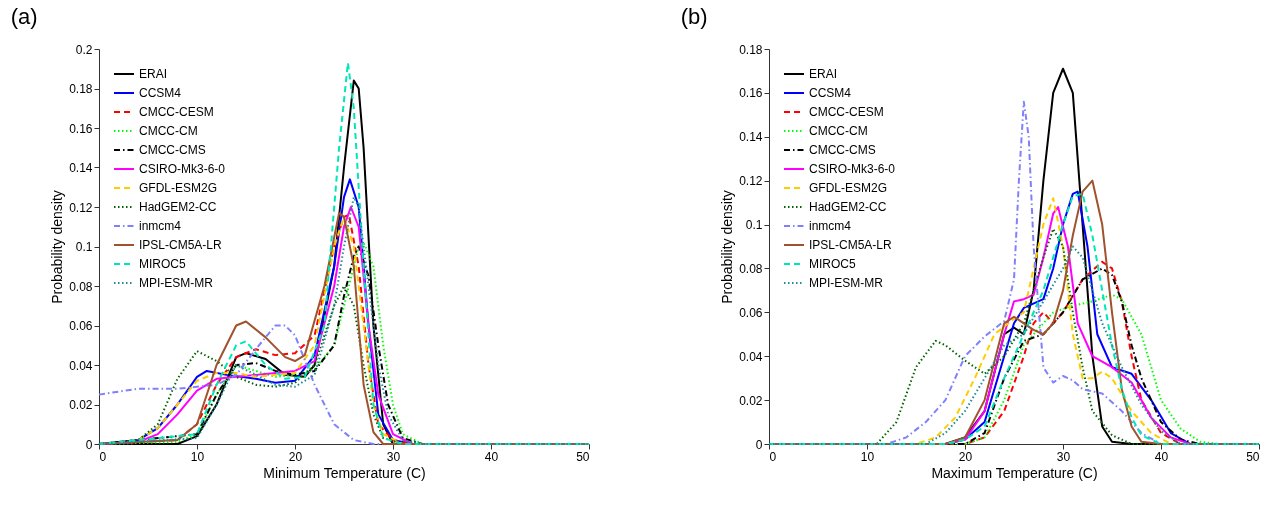 The height and width of the screenshot is (523, 1265). Describe the element at coordinates (84, 49) in the screenshot. I see `y-tick-label: 0.2` at that location.